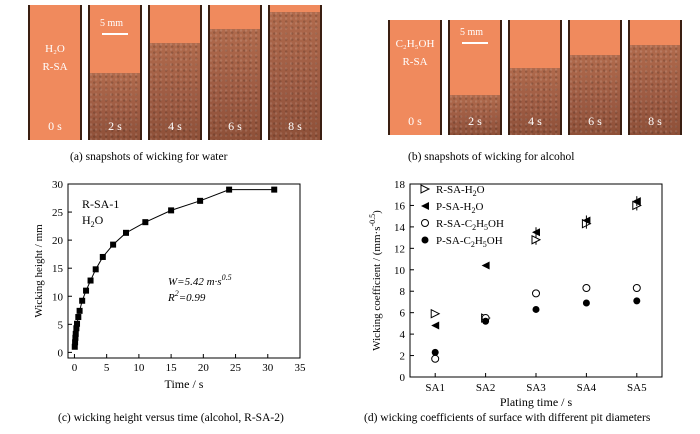 This screenshot has height=434, width=700. I want to click on legend-name: P-SA-C, so click(453, 241).